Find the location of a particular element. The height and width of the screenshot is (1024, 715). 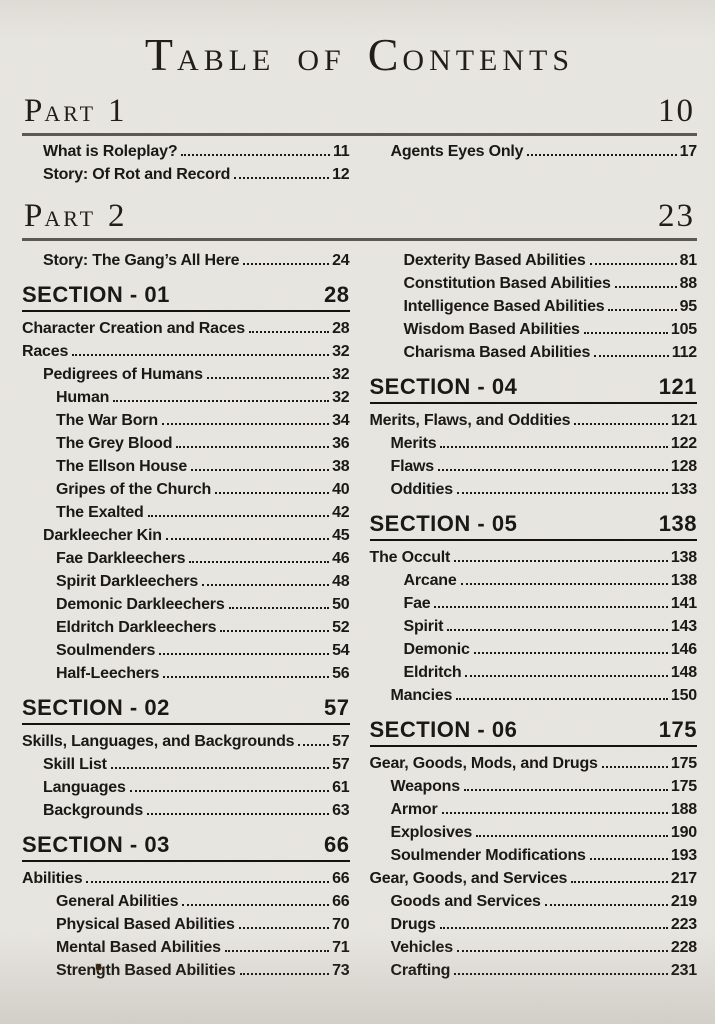

toc-entry: Demonic 146 is located at coordinates (534, 649).